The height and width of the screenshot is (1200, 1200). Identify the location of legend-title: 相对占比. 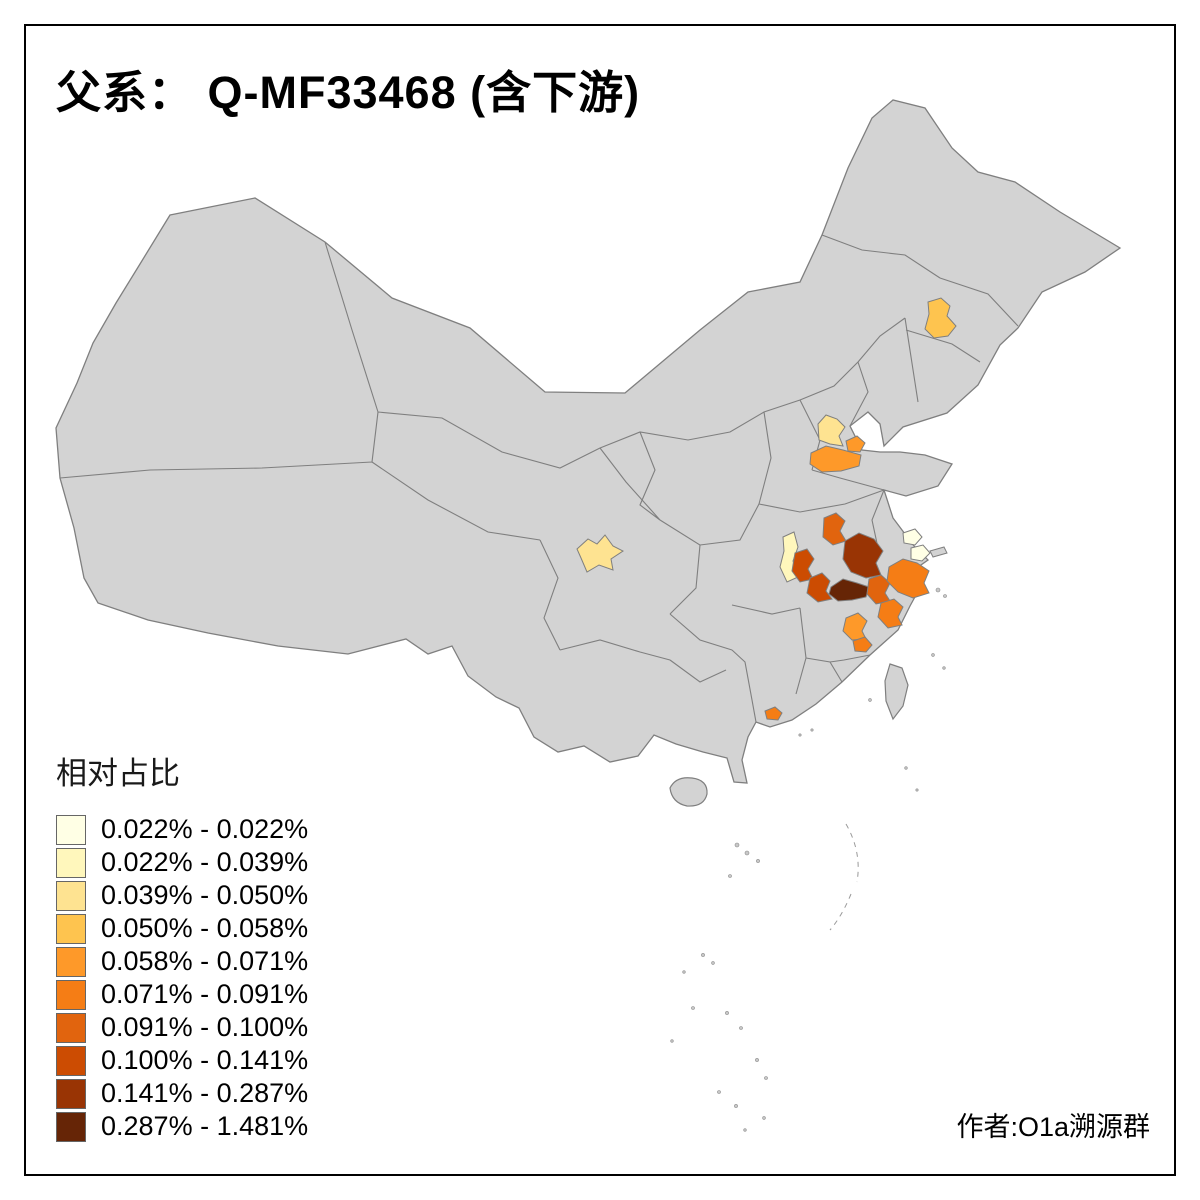
(118, 773).